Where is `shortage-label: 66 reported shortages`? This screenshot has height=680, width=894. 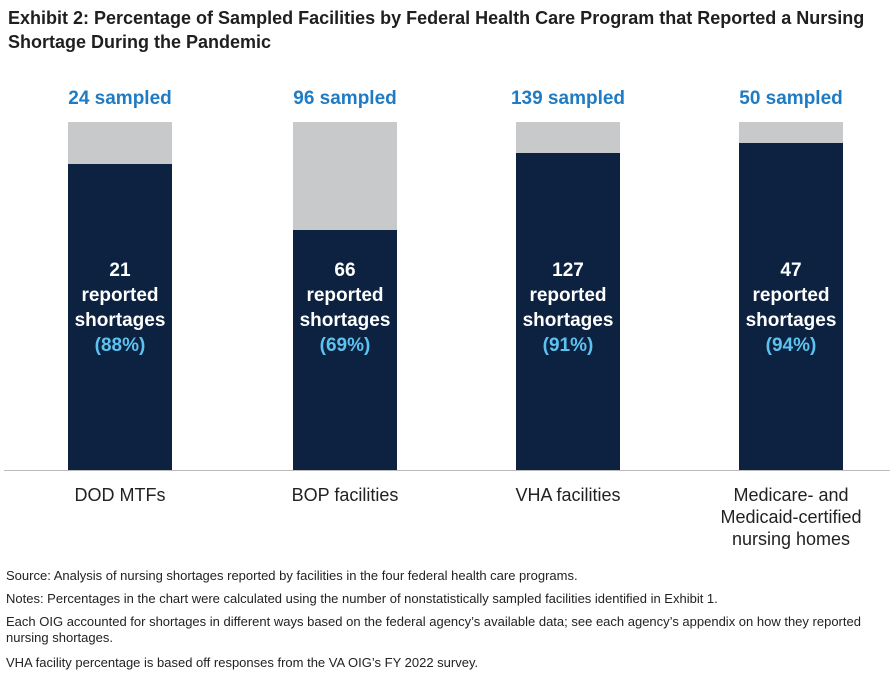 shortage-label: 66 reported shortages is located at coordinates (345, 295).